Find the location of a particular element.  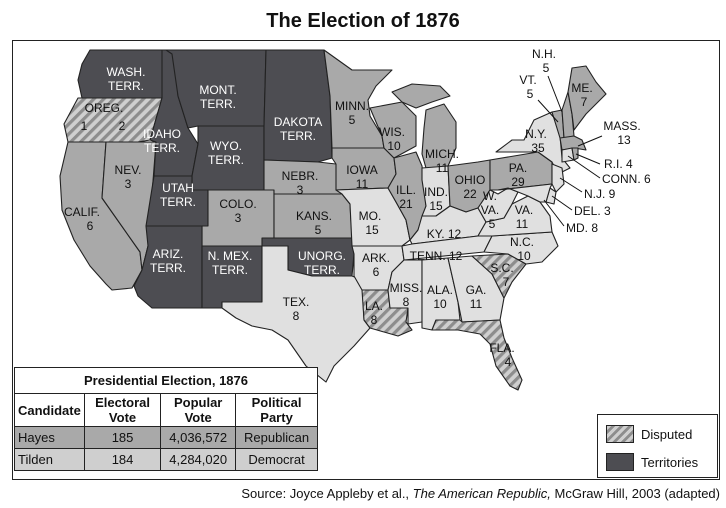

disputed-swatch is located at coordinates (620, 434).